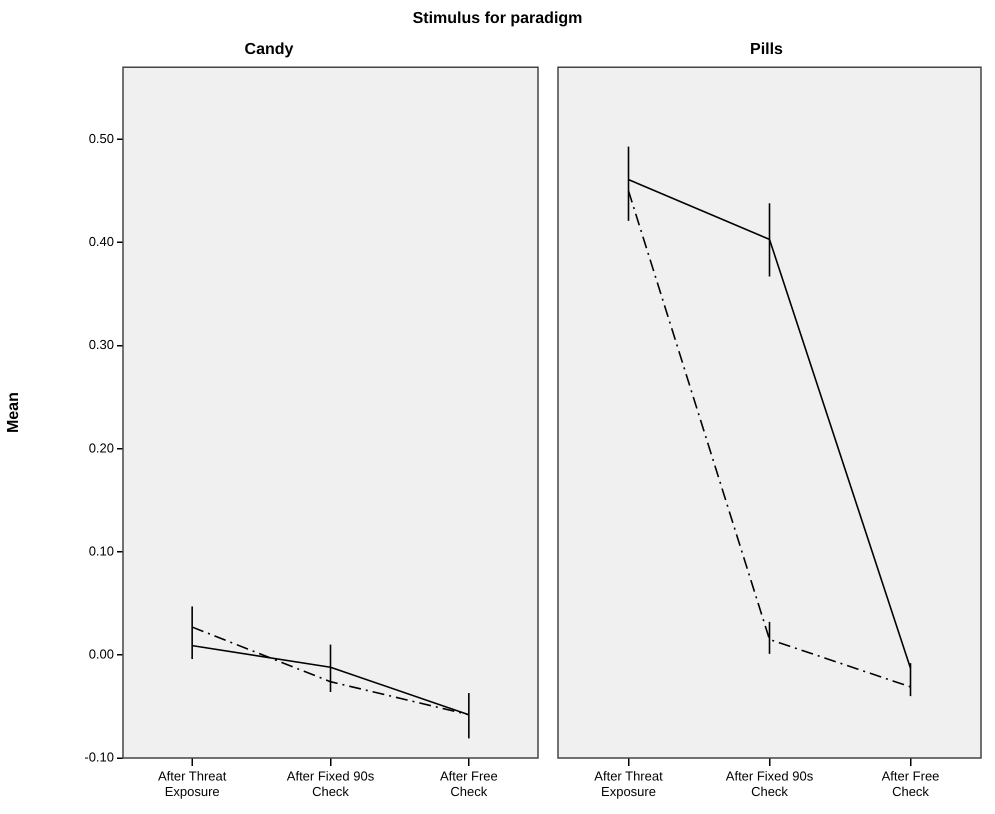 The height and width of the screenshot is (814, 995). Describe the element at coordinates (767, 49) in the screenshot. I see `chart-title: Pills` at that location.